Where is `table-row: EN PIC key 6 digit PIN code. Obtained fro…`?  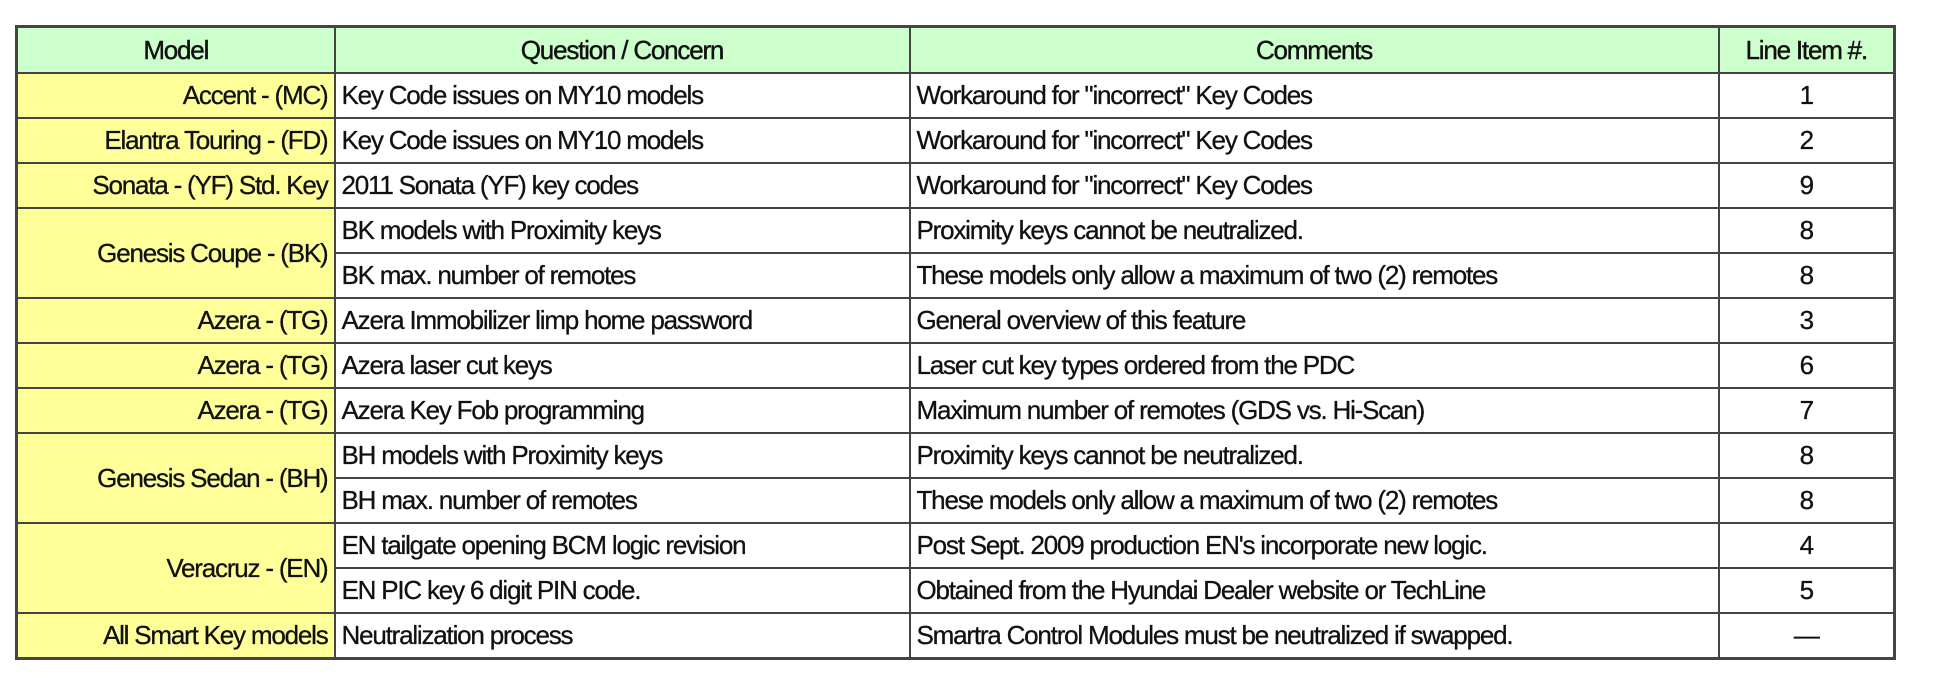 table-row: EN PIC key 6 digit PIN code. Obtained fro… is located at coordinates (956, 590).